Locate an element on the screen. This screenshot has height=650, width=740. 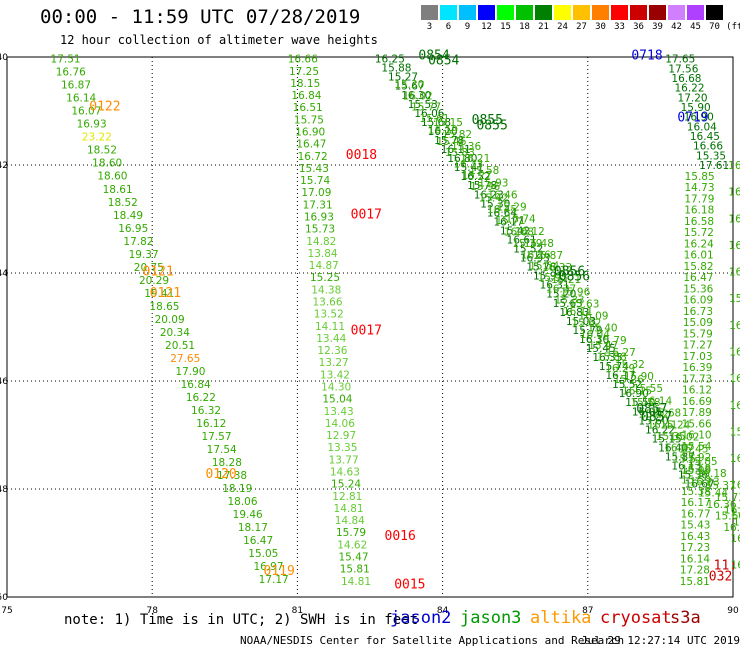
swh-value: 15.95 is located at coordinates (553, 278).